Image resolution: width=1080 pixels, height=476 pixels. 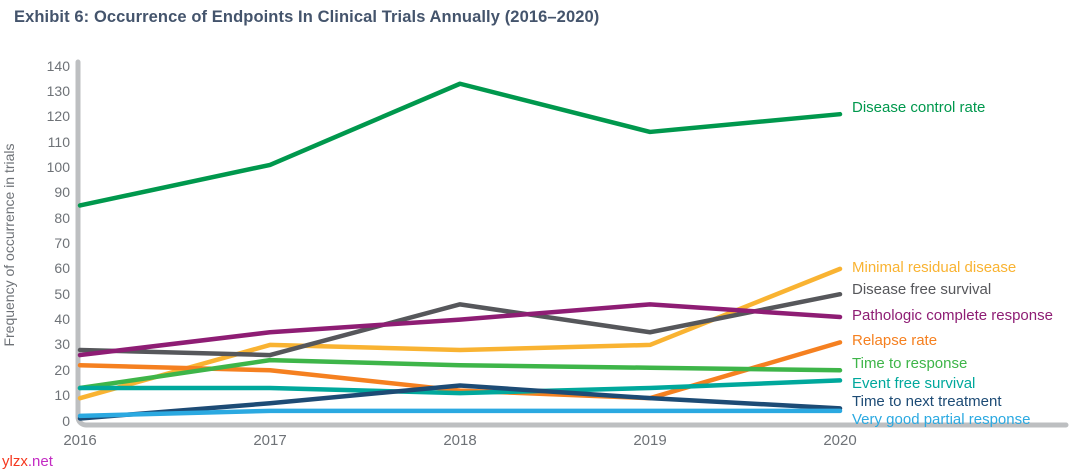 I want to click on watermark-link: ylzx.net, so click(x=27, y=462).